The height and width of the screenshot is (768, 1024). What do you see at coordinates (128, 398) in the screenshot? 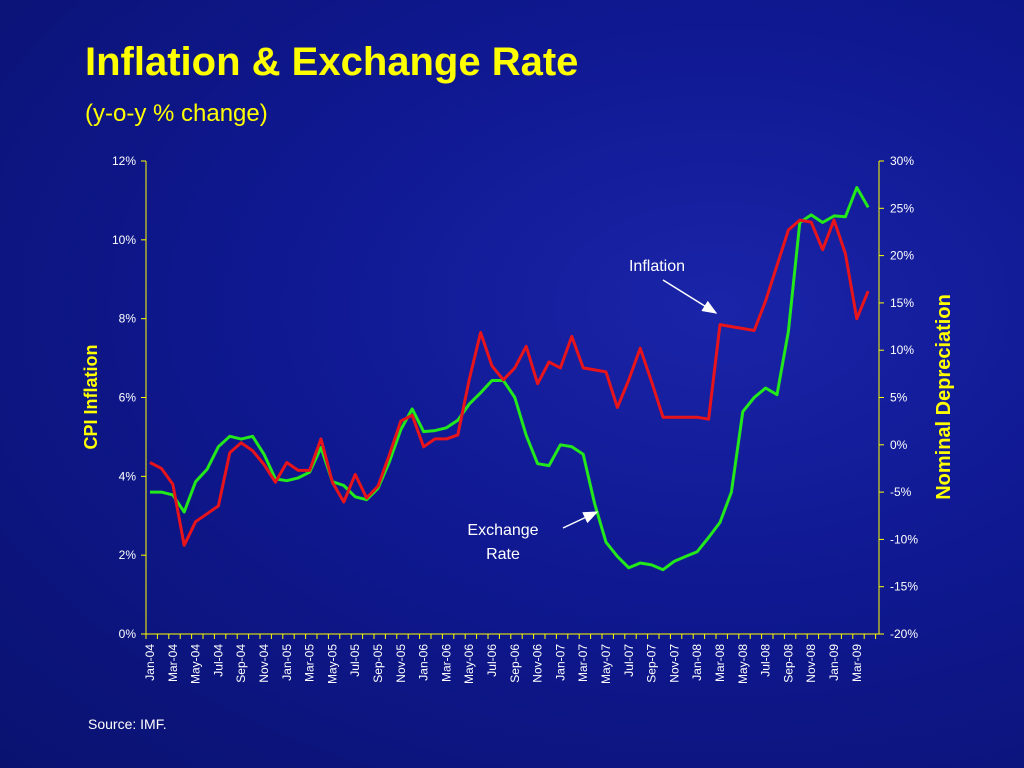
I see `left-tick-label: 6%` at bounding box center [128, 398].